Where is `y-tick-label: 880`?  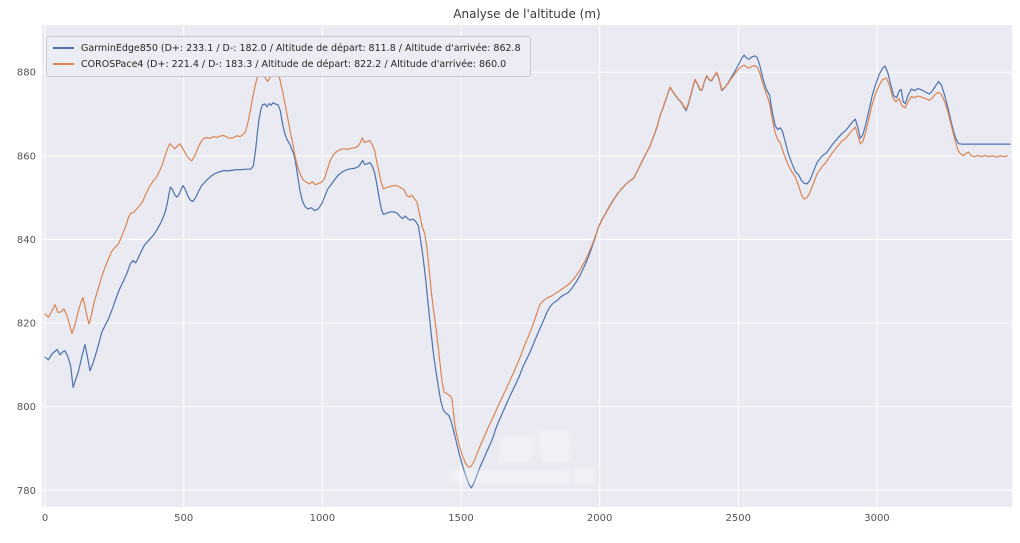 y-tick-label: 880 is located at coordinates (26, 73).